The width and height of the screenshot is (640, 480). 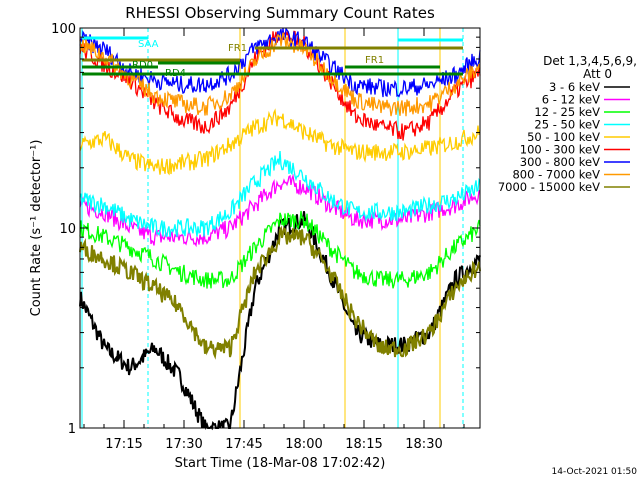 I want to click on y-tick-label: 100, so click(x=63, y=29).